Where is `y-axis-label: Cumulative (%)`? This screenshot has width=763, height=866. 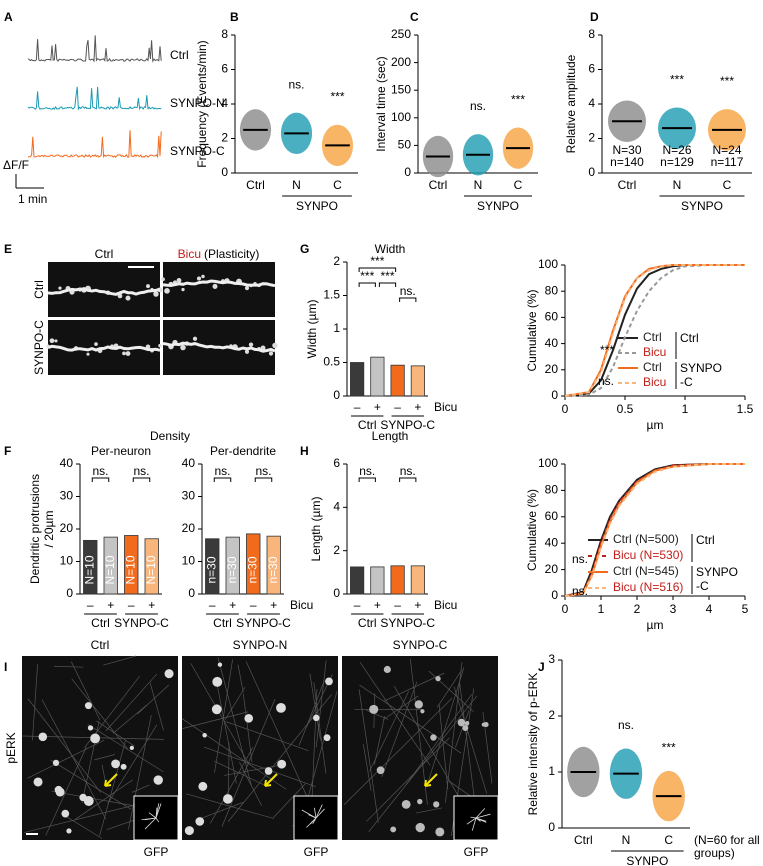 y-axis-label: Cumulative (%) is located at coordinates (532, 330).